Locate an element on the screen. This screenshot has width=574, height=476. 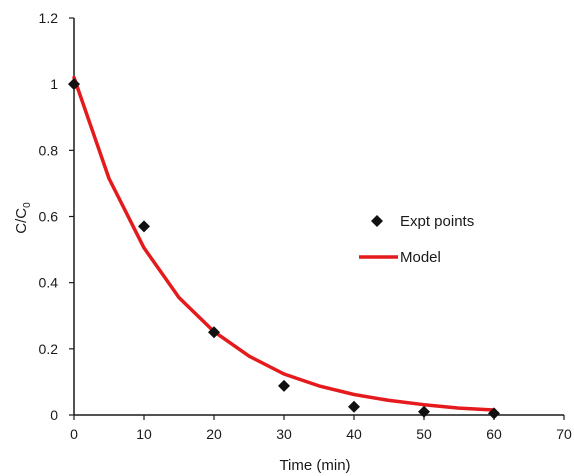
x-tick-label: 20 is located at coordinates (214, 434).